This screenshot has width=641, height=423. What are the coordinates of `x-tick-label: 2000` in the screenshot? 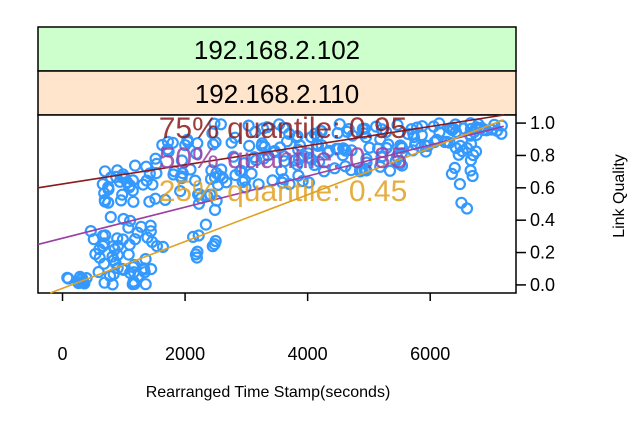 It's located at (185, 354).